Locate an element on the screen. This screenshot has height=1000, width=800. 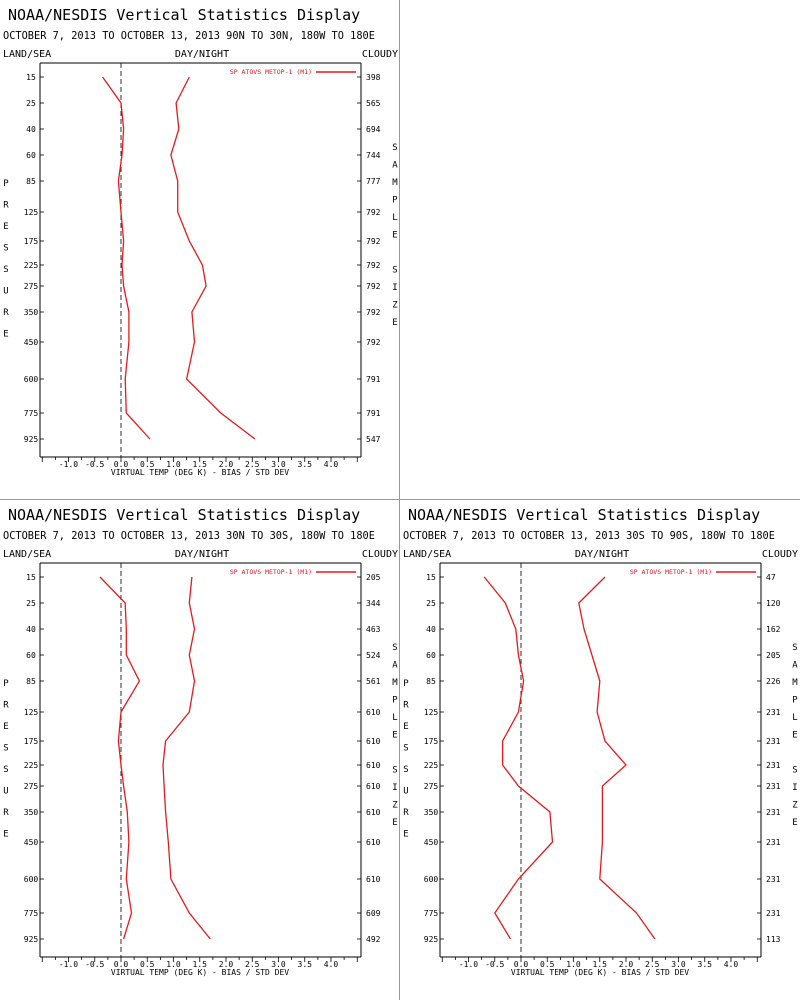
sample-size-label: 47 is located at coordinates (771, 577).